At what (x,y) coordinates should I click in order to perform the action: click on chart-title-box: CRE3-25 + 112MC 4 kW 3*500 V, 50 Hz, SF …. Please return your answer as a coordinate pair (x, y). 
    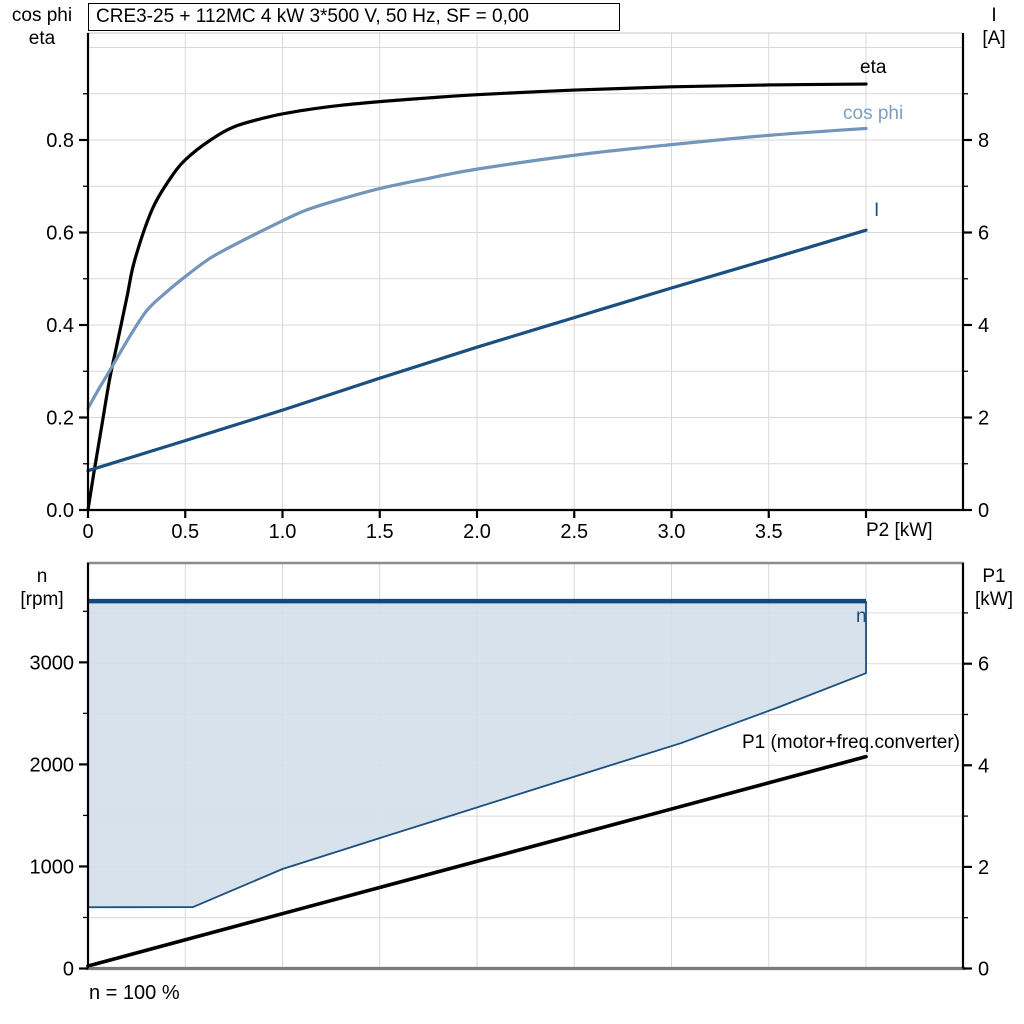
    Looking at the image, I should click on (354, 17).